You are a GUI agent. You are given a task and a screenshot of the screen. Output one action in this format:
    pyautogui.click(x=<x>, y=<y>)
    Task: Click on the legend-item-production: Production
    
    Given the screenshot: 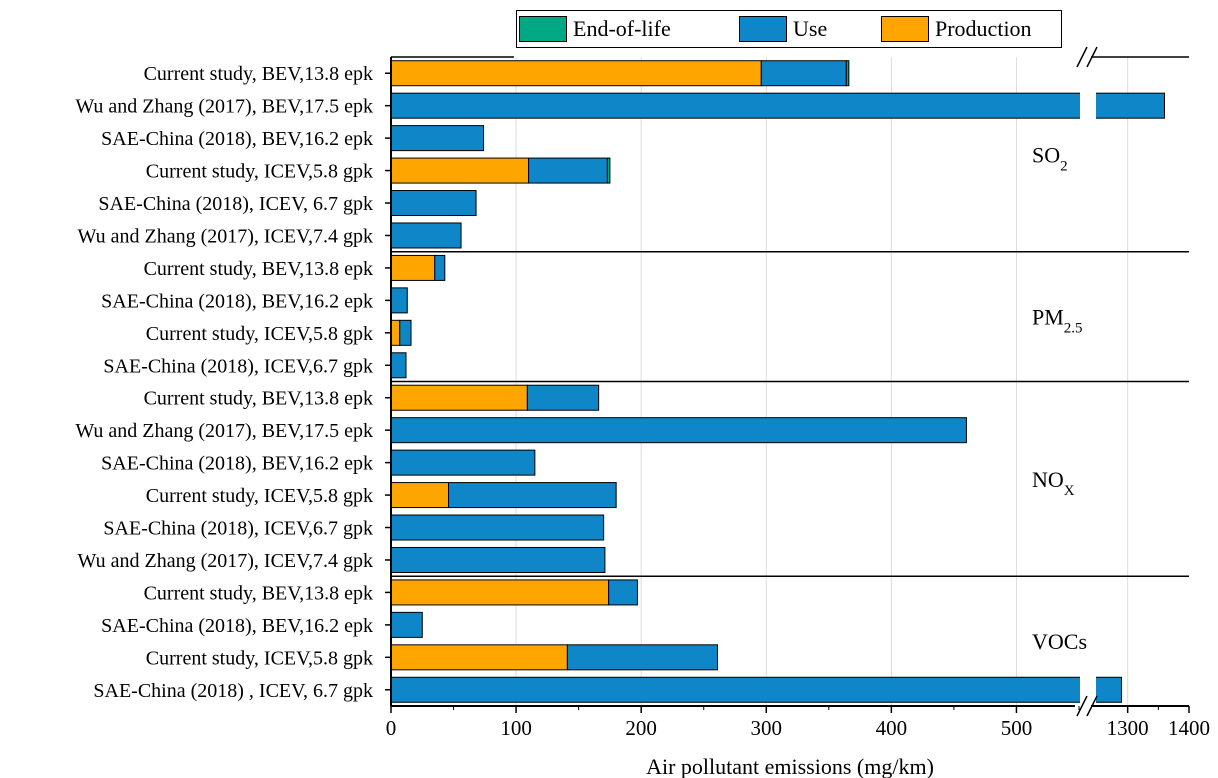 What is the action you would take?
    pyautogui.click(x=956, y=29)
    